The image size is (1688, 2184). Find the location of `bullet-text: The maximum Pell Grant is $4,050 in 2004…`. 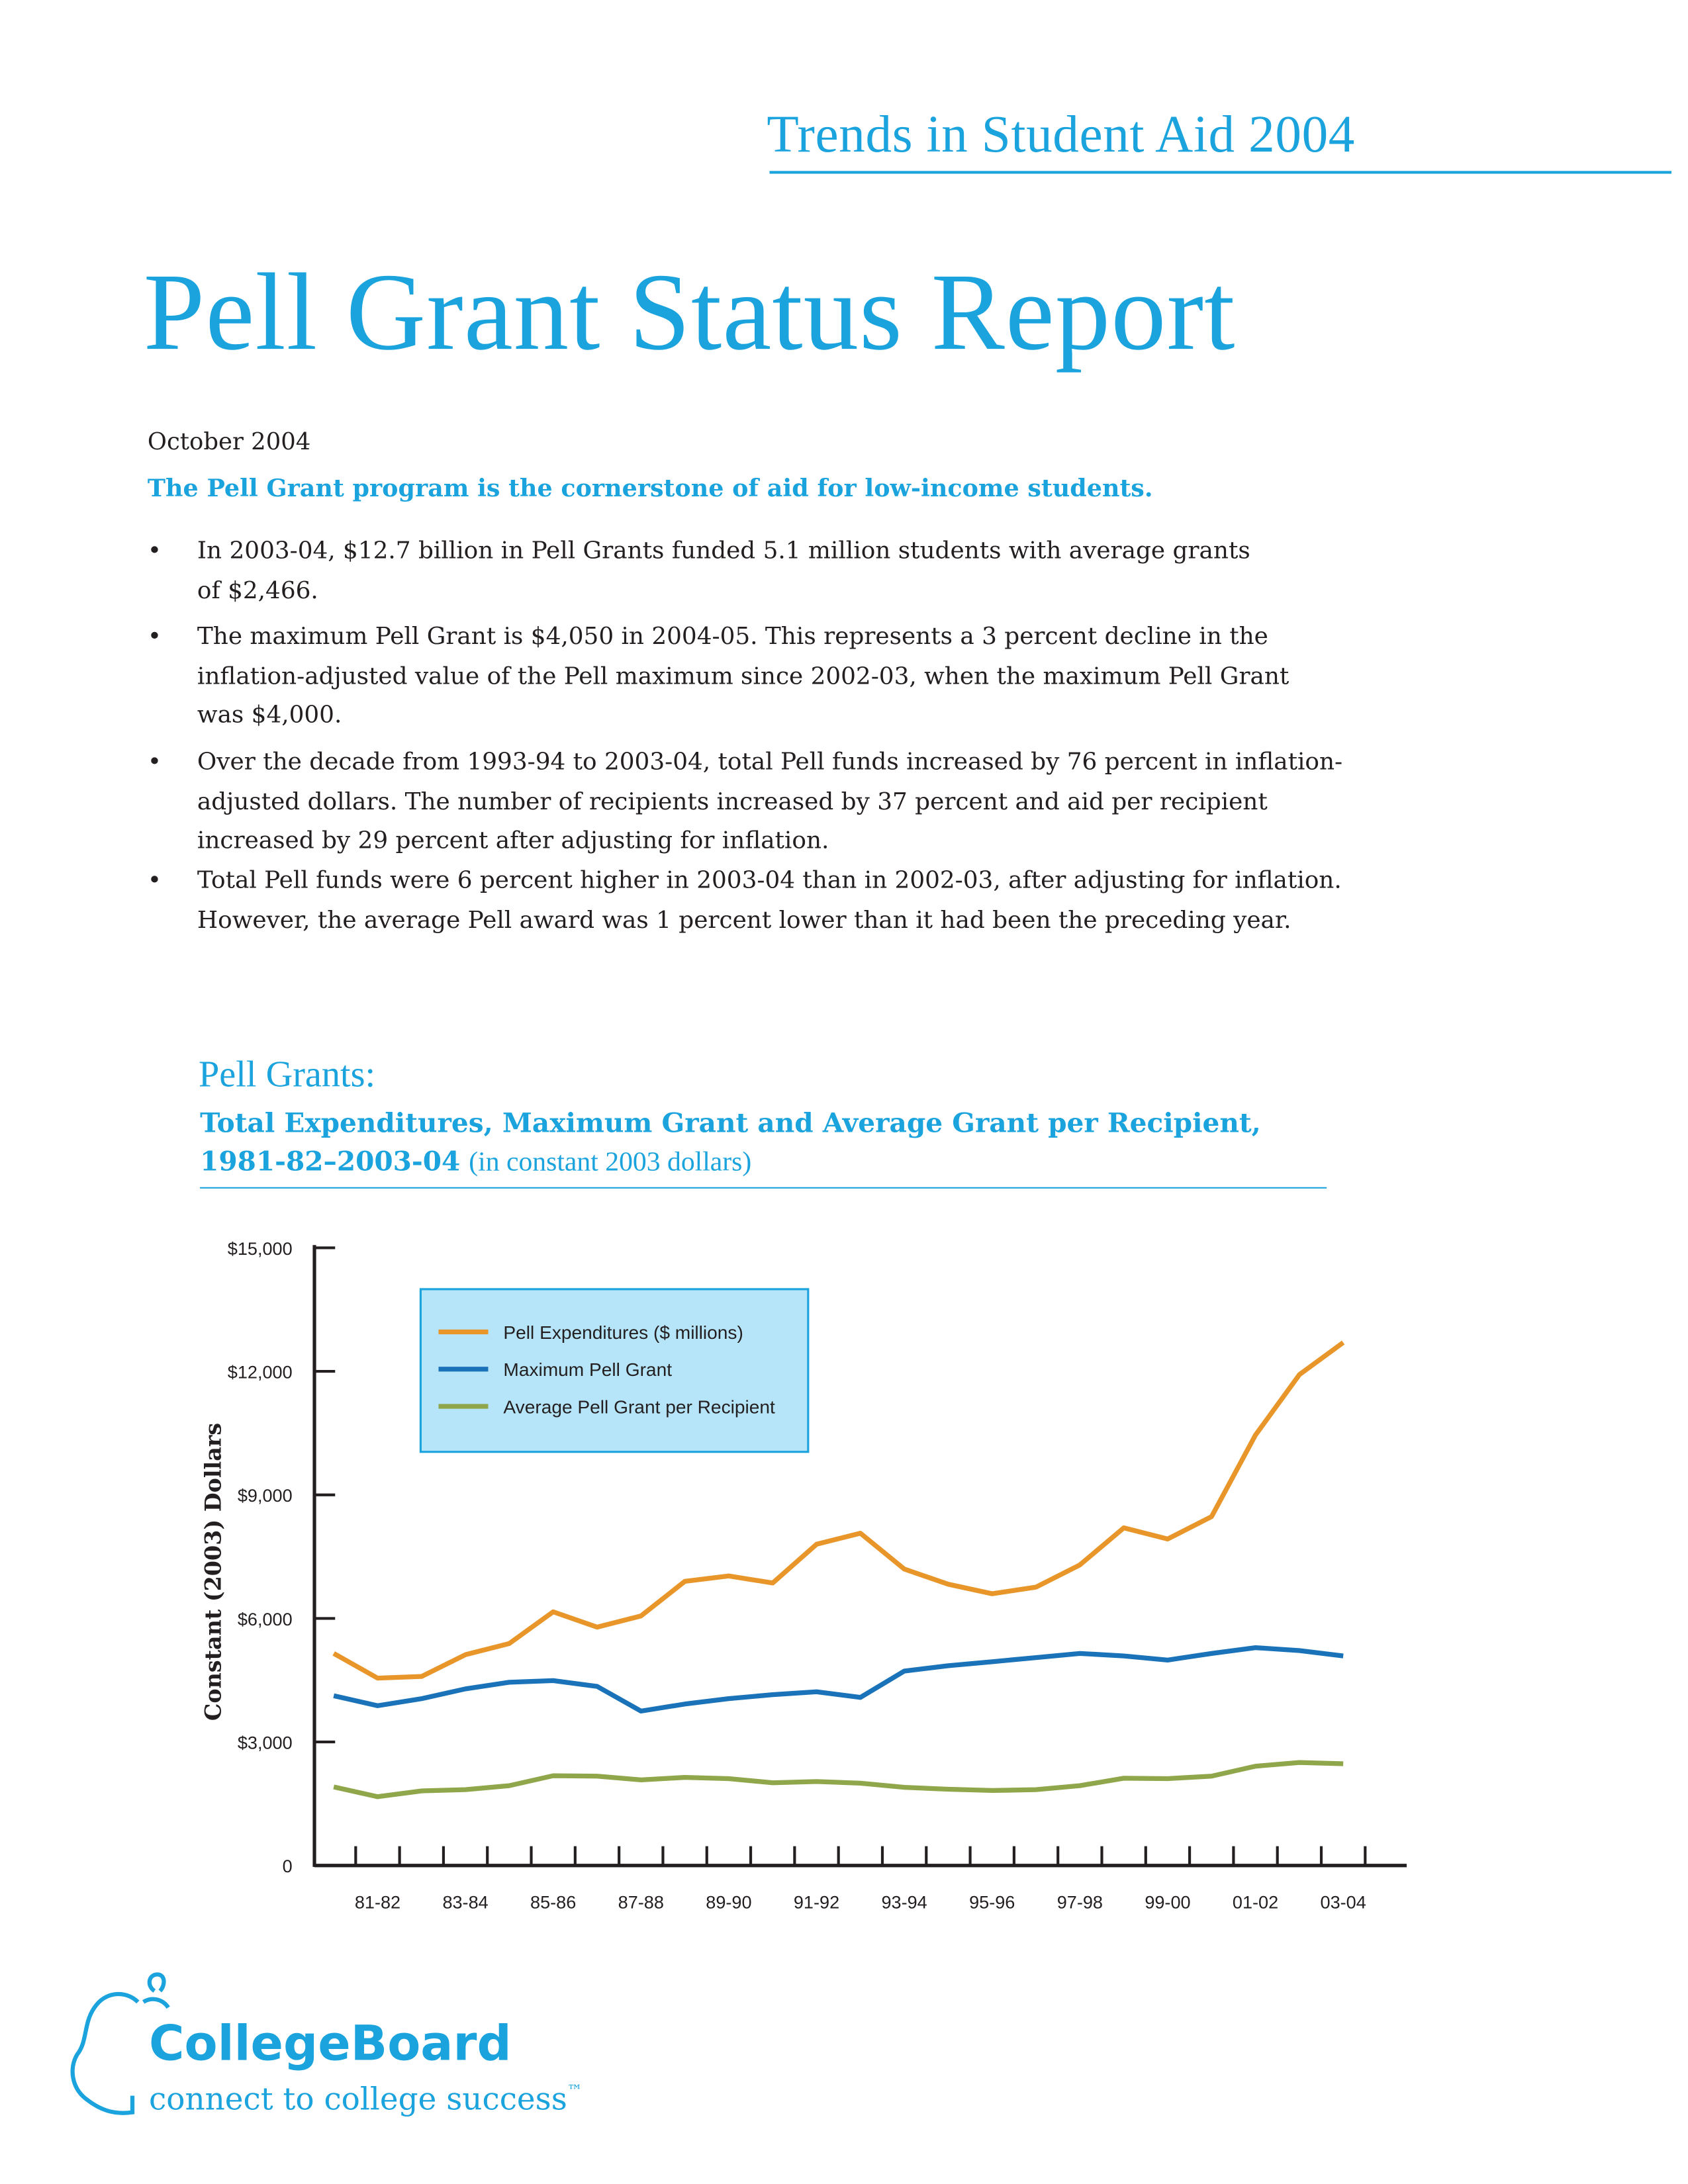

bullet-text: The maximum Pell Grant is $4,050 in 2004… is located at coordinates (743, 676).